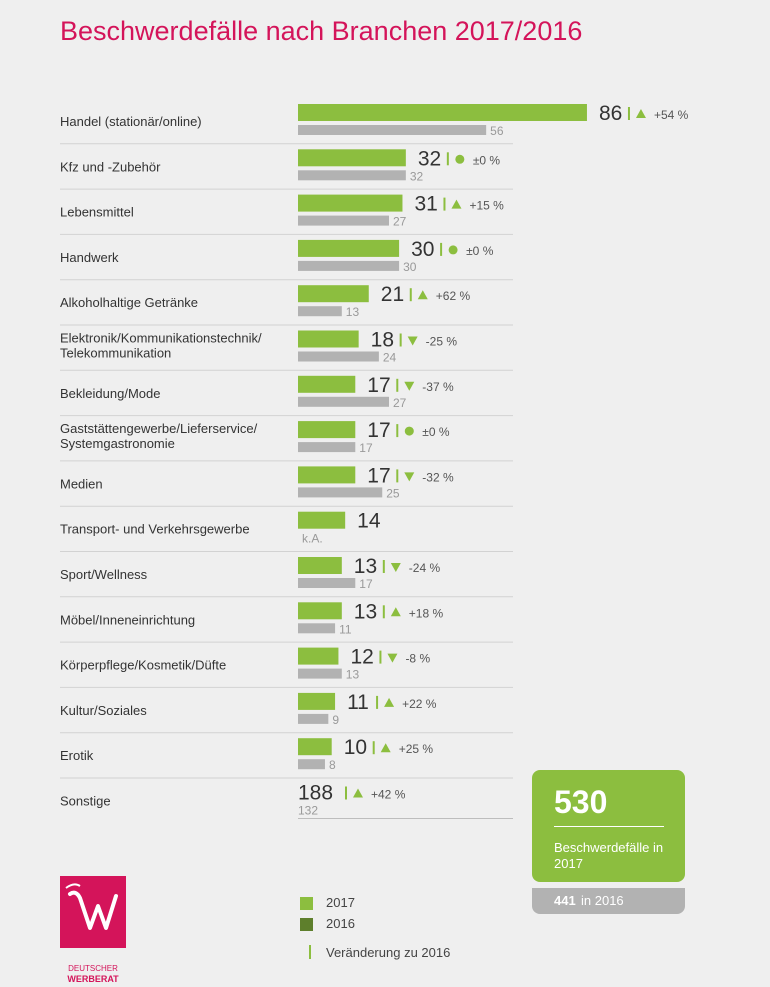 The image size is (770, 987). What do you see at coordinates (89, 257) in the screenshot?
I see `category-label: Handwerk` at bounding box center [89, 257].